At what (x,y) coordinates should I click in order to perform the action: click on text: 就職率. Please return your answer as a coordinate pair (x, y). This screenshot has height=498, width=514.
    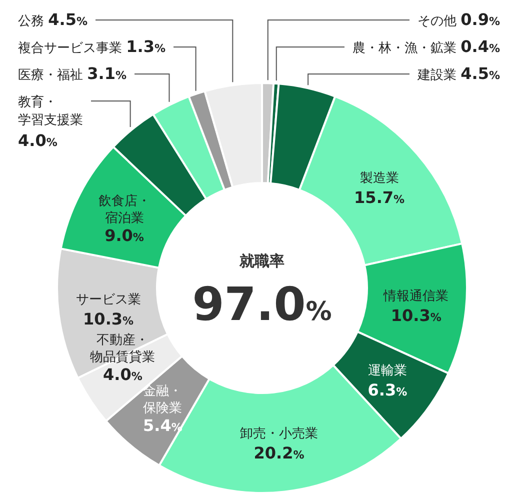
    Looking at the image, I should click on (261, 261).